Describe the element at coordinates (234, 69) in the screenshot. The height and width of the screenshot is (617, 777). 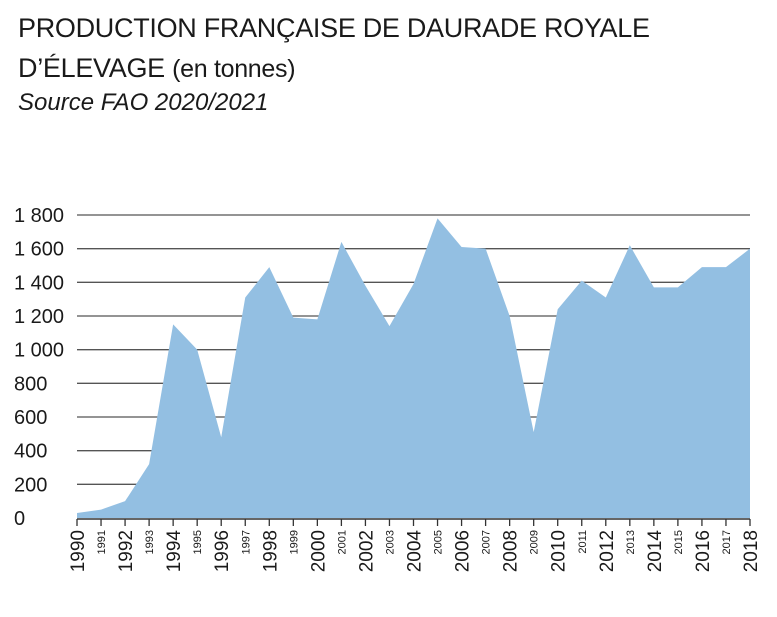
I see `title-unit: (en tonnes)` at that location.